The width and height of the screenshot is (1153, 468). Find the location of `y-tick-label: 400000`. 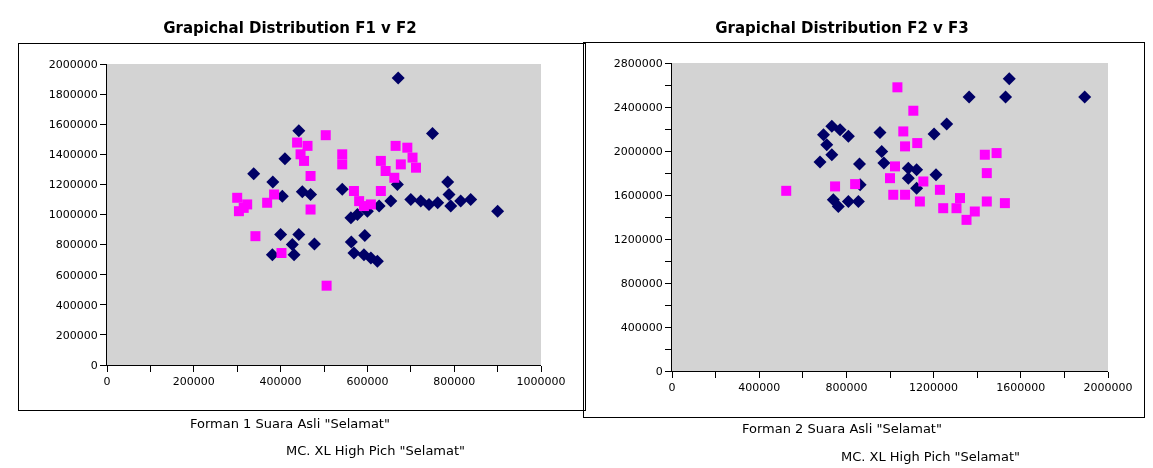

y-tick-label: 400000 is located at coordinates (641, 327).